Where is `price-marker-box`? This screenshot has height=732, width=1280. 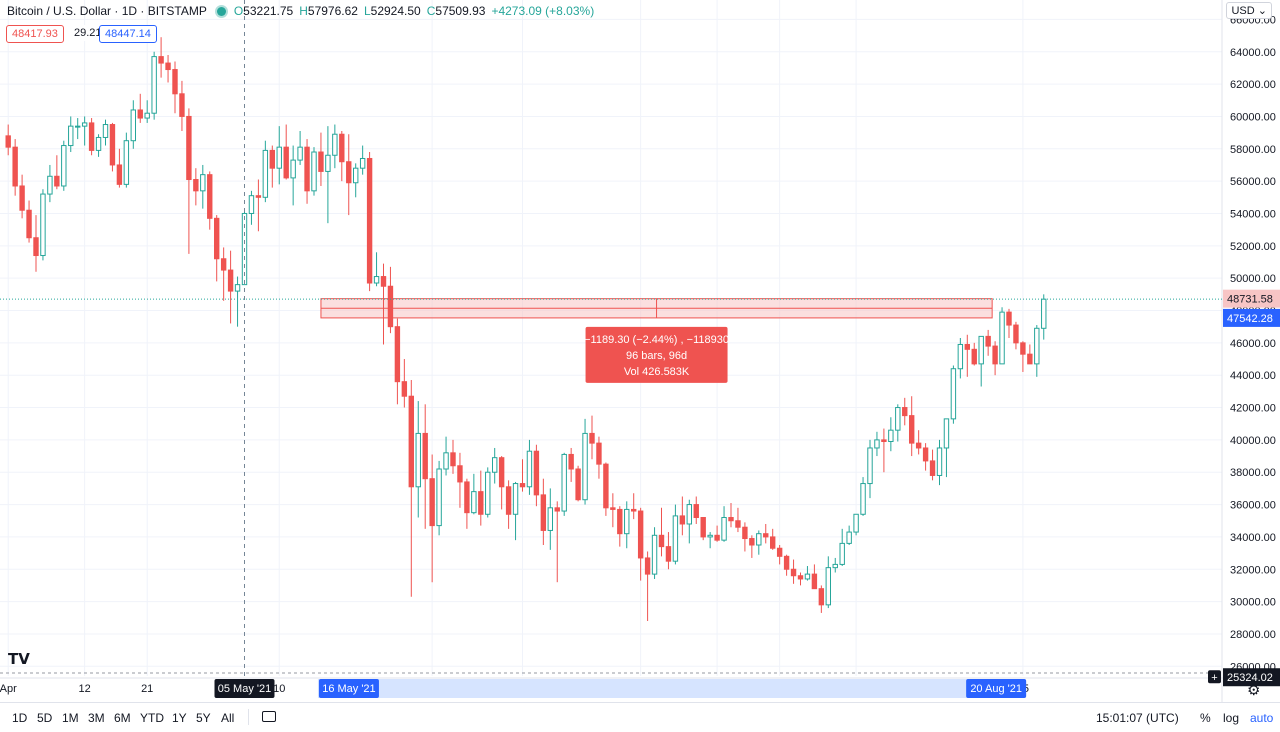 price-marker-box is located at coordinates (1251, 317).